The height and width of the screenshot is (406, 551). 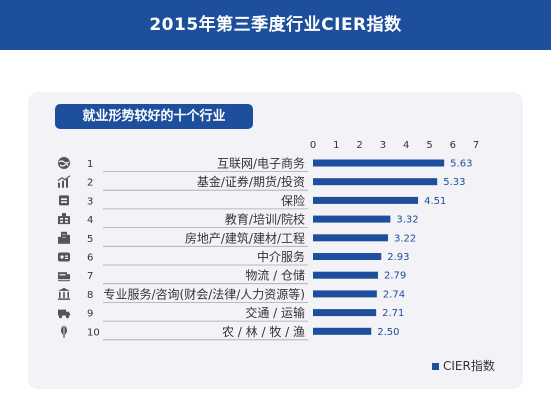 What do you see at coordinates (383, 145) in the screenshot?
I see `x-tick-label: 3` at bounding box center [383, 145].